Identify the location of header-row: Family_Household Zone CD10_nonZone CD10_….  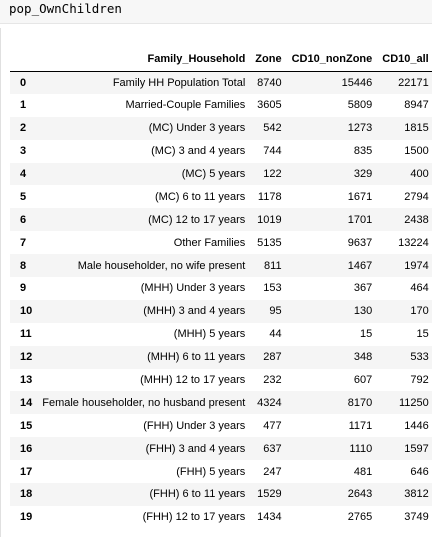
(221, 59).